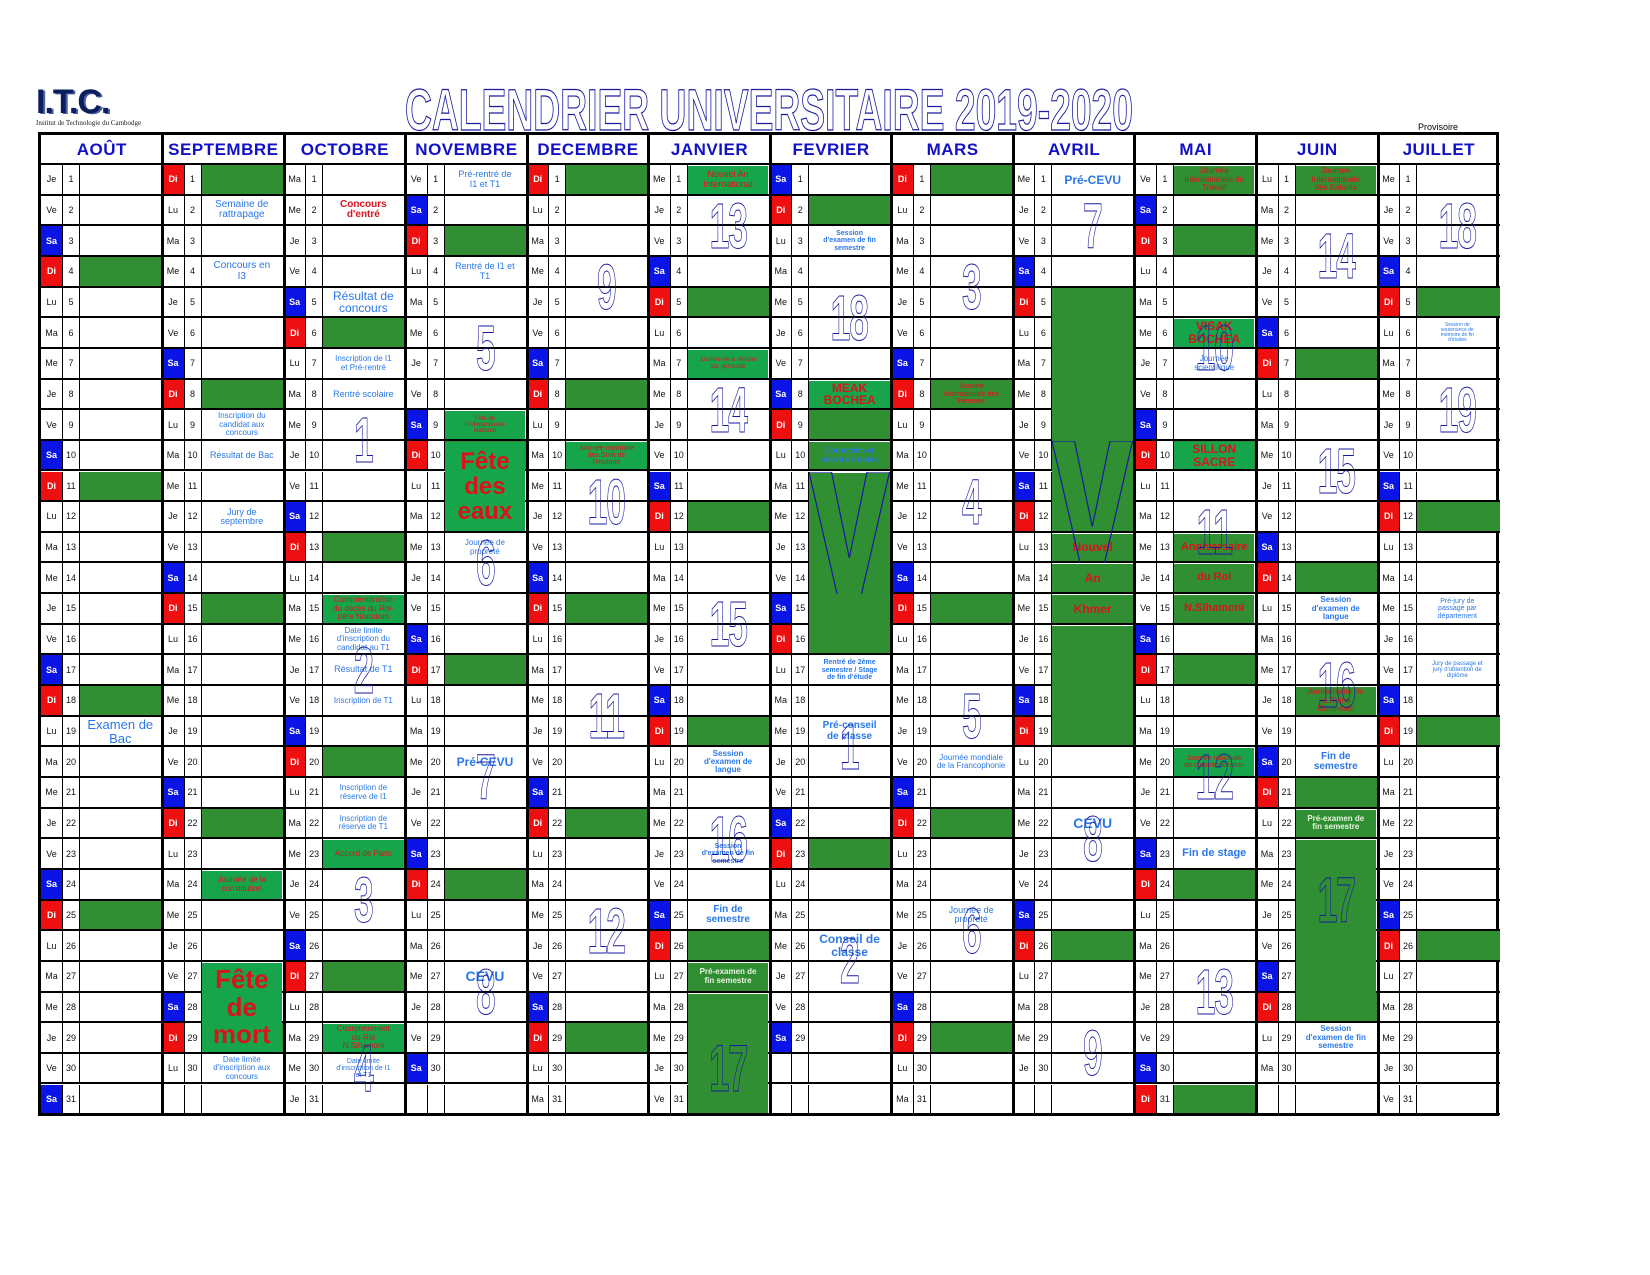  What do you see at coordinates (315, 761) in the screenshot?
I see `day-number: 20` at bounding box center [315, 761].